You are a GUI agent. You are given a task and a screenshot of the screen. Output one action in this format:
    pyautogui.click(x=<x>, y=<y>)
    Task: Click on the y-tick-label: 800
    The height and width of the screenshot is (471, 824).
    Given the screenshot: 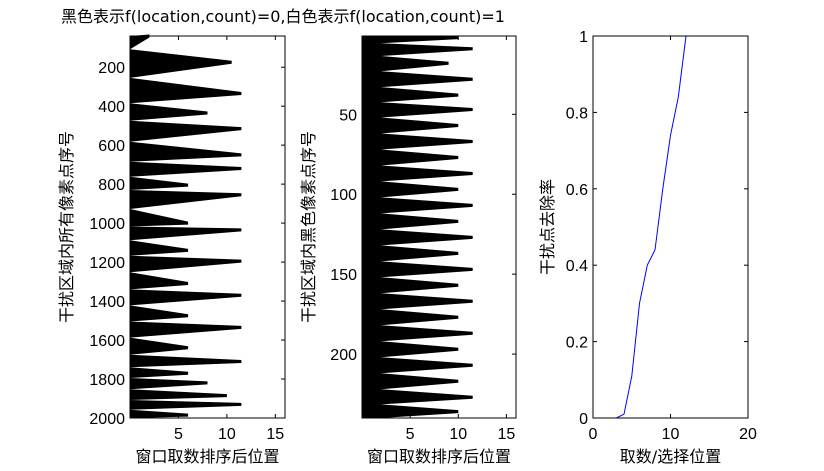 What is the action you would take?
    pyautogui.click(x=111, y=185)
    